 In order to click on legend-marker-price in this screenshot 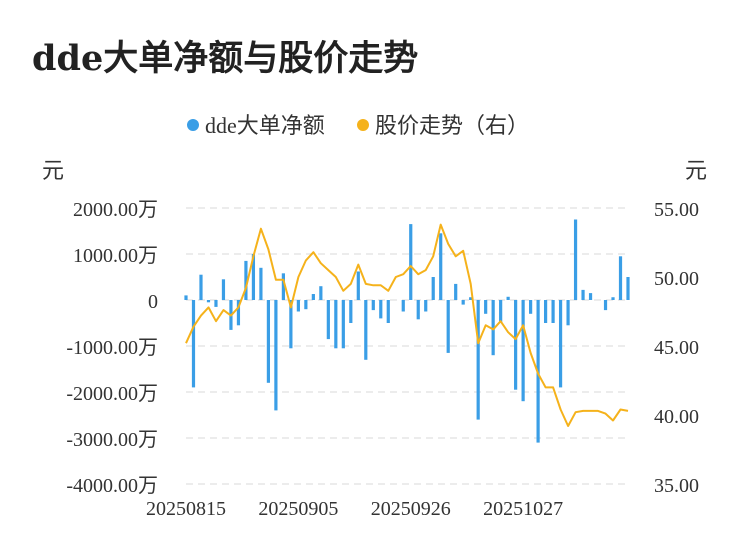, I will do `click(363, 125)`.